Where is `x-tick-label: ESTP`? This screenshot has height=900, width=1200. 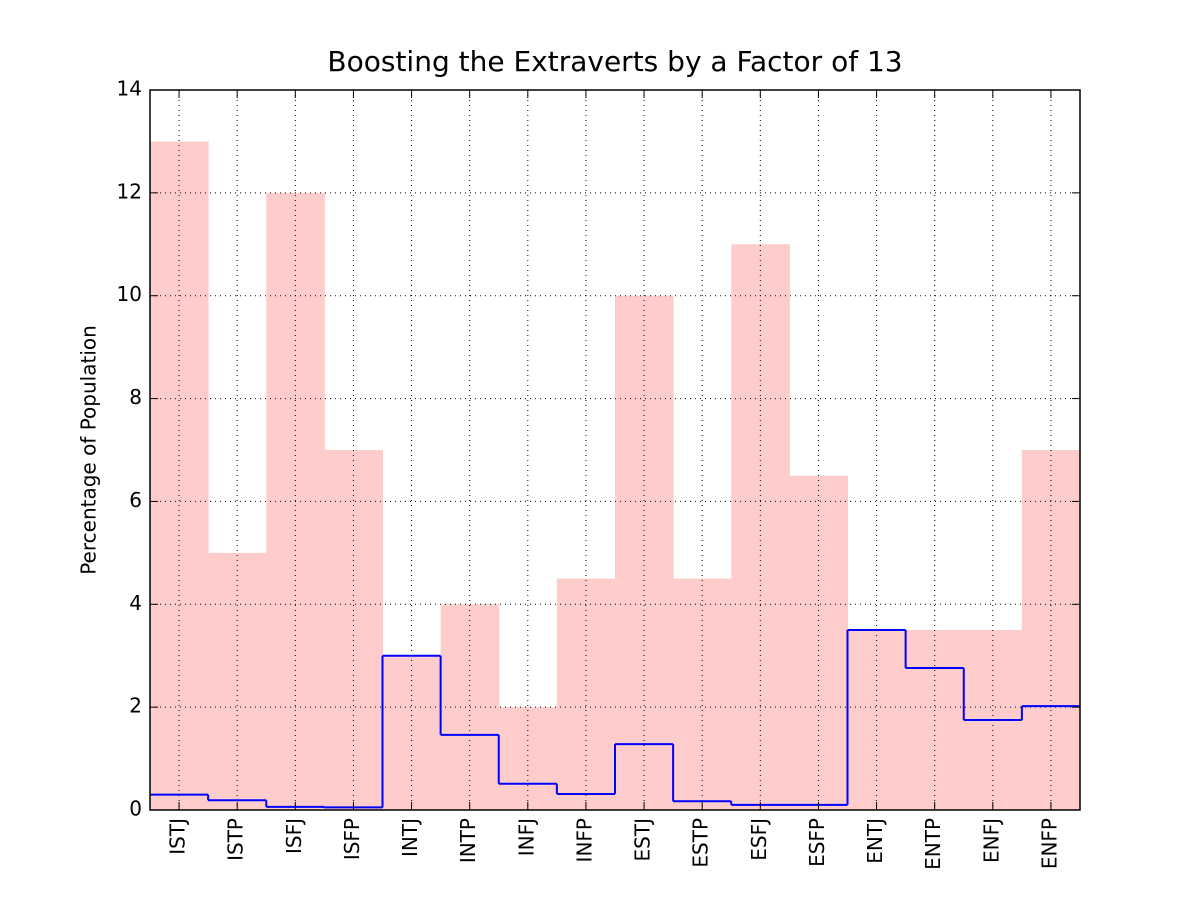 x-tick-label: ESTP is located at coordinates (701, 843).